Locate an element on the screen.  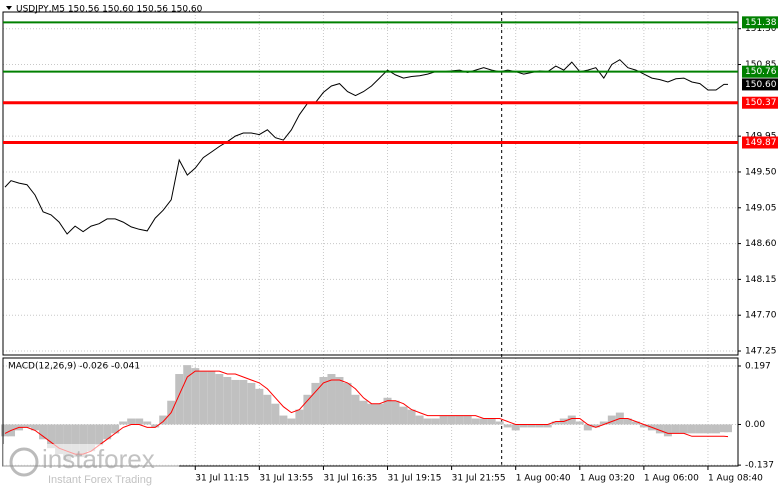
level-label: 149.87 is located at coordinates (761, 143).